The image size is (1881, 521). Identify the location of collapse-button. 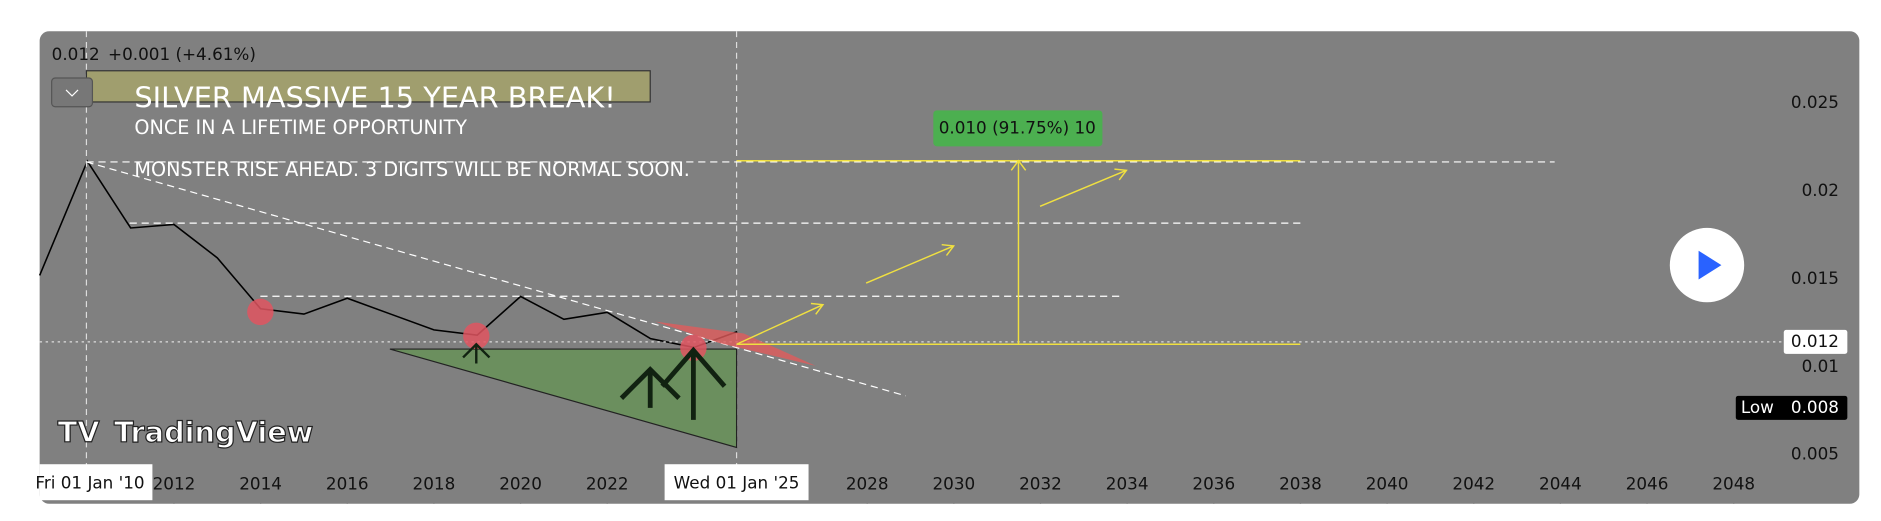
(72, 92).